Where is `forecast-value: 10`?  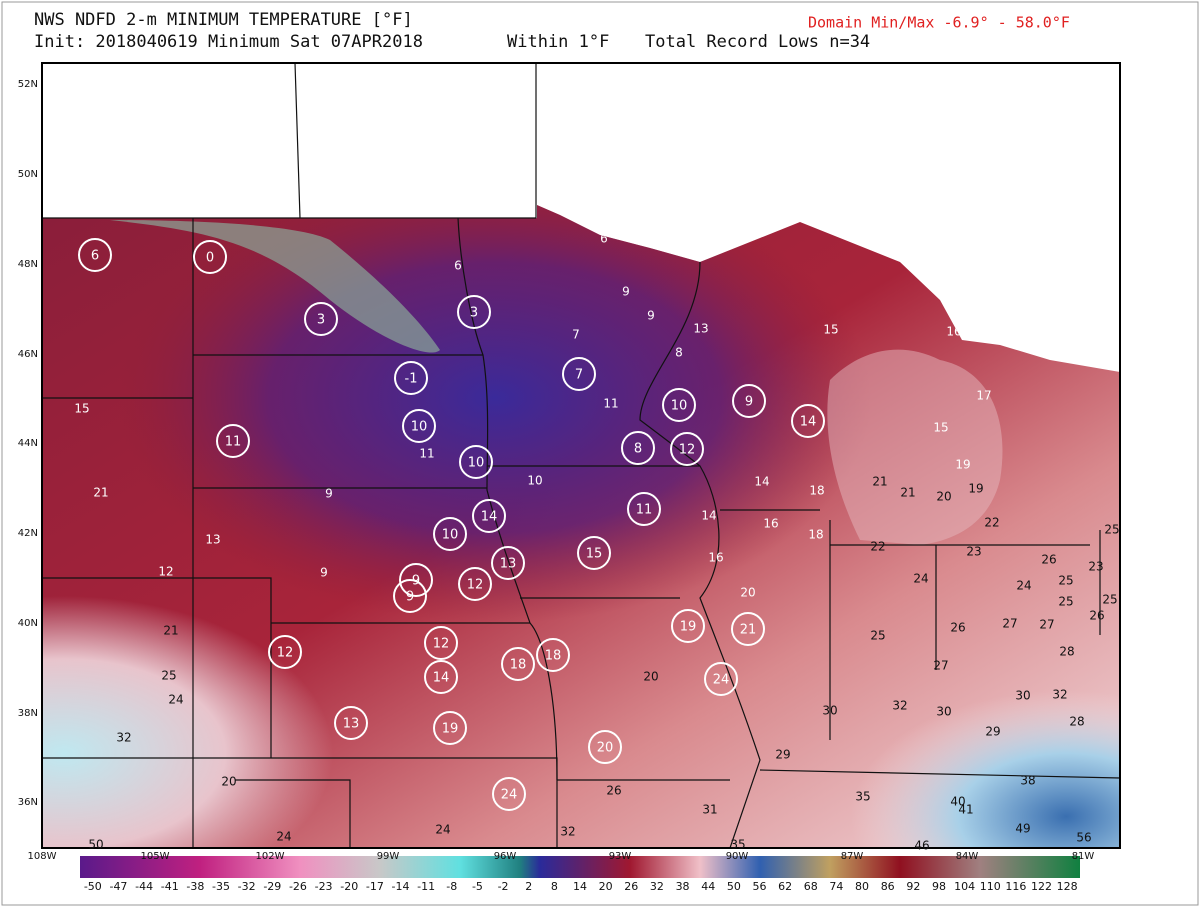
forecast-value: 10 is located at coordinates (534, 481).